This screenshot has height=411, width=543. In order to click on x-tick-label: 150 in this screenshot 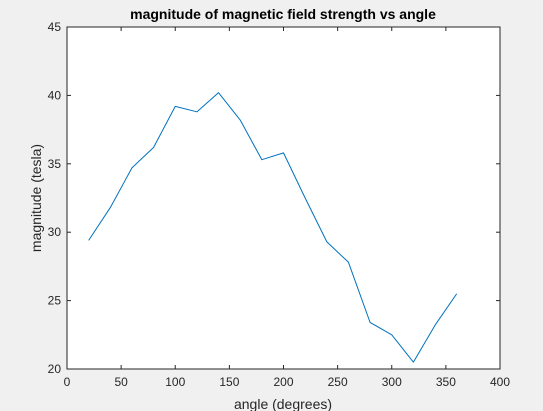, I will do `click(229, 382)`.